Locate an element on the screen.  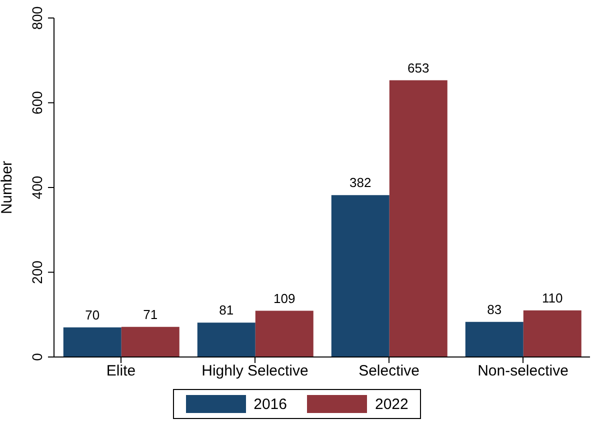
data-label: 71 is located at coordinates (150, 314).